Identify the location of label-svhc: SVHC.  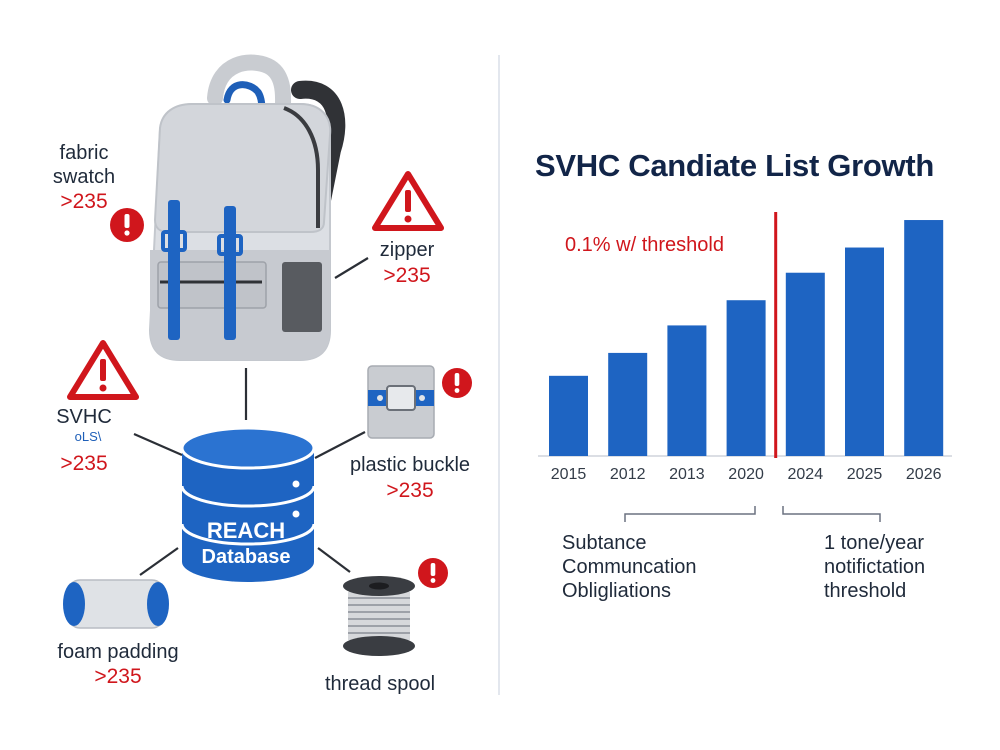
(84, 417).